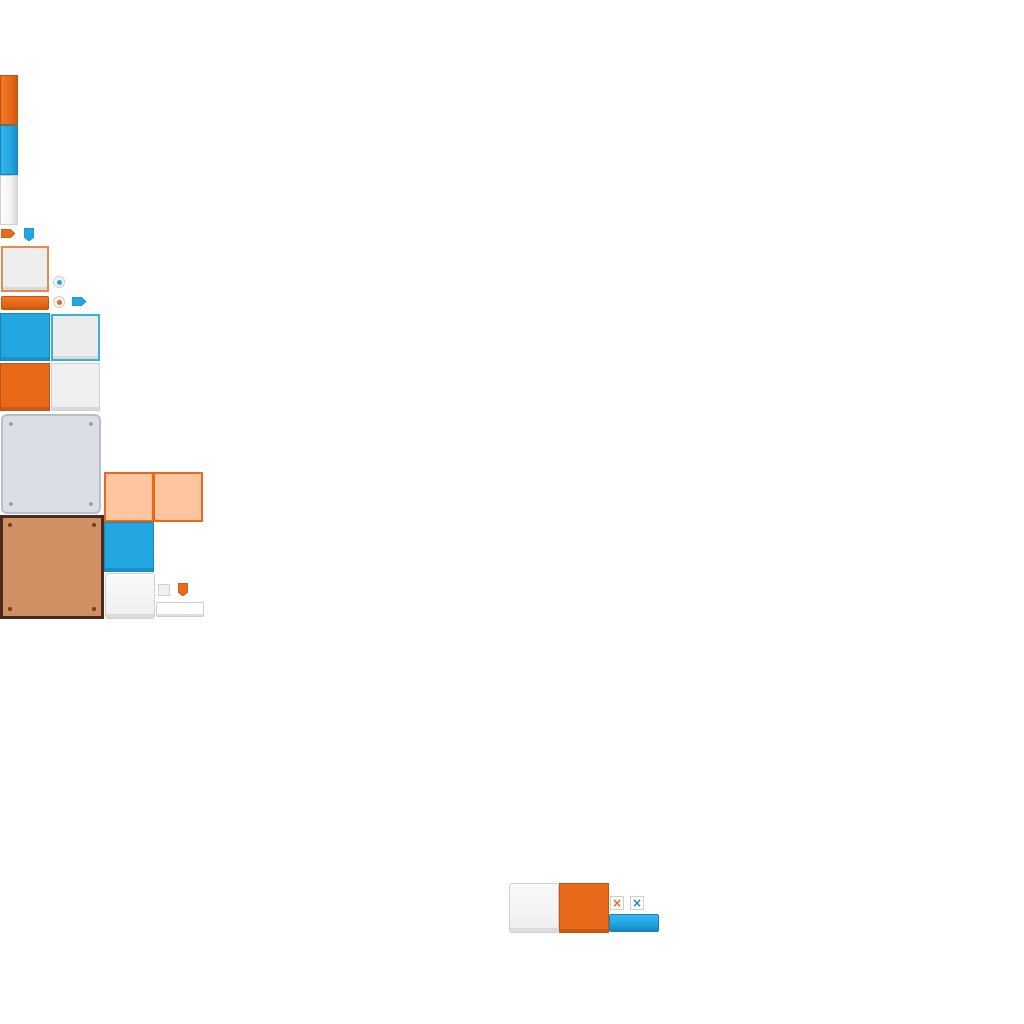  Describe the element at coordinates (634, 923) in the screenshot. I see `horizontal-bar-blue` at that location.